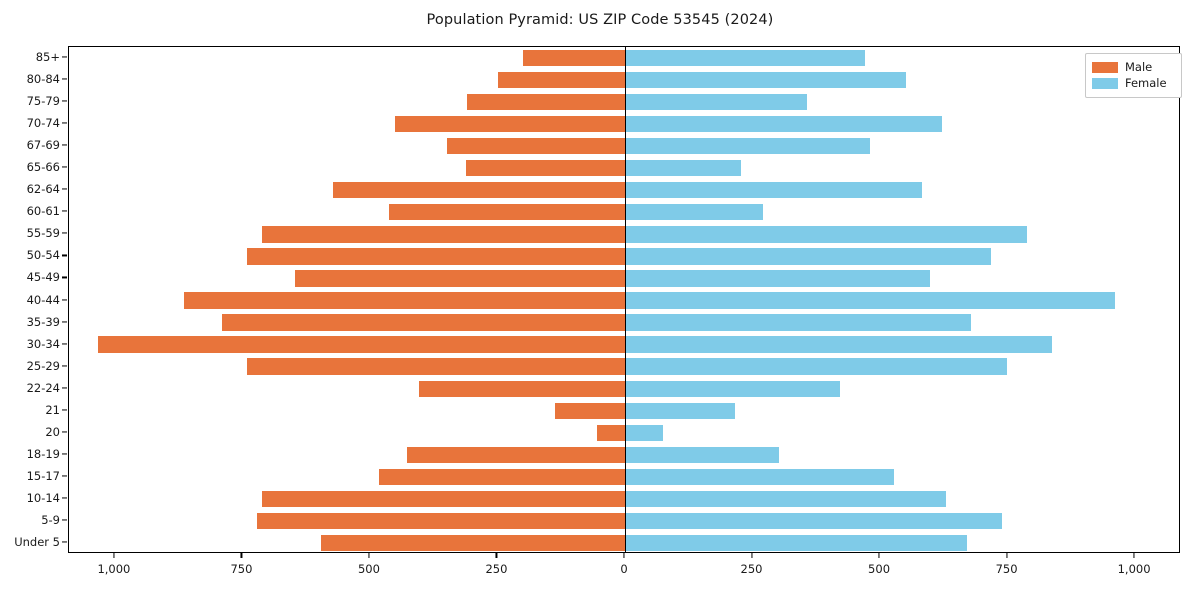 This screenshot has height=600, width=1200. What do you see at coordinates (43, 387) in the screenshot?
I see `y-tick-label: 22-24` at bounding box center [43, 387].